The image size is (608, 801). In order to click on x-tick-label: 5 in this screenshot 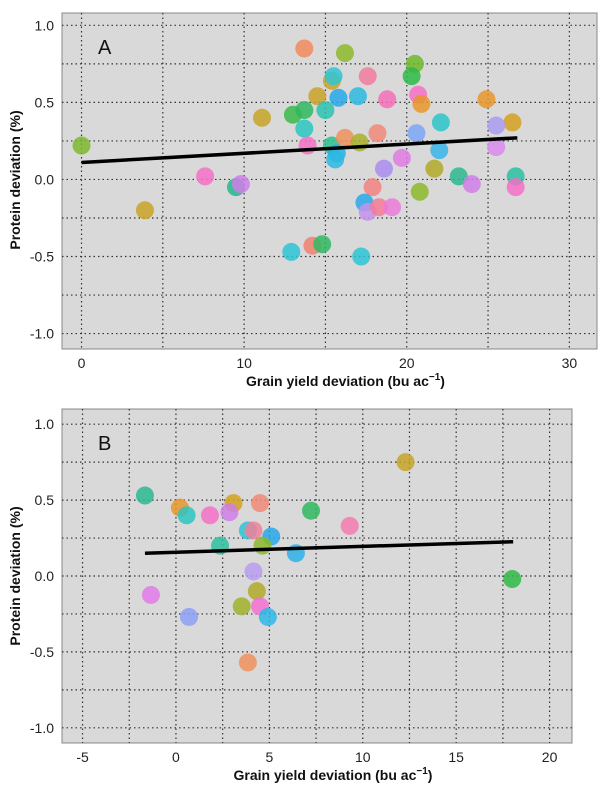, I will do `click(269, 757)`.